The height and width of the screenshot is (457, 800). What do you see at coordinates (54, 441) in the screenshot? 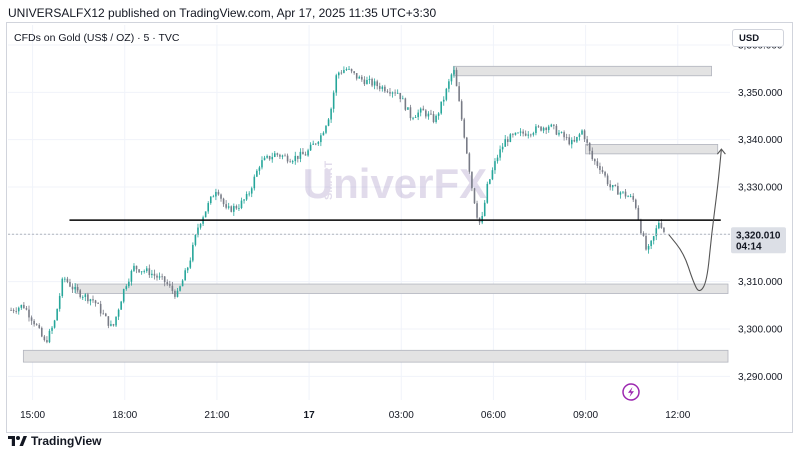
I see `tradingview-brand: TradingView` at bounding box center [54, 441].